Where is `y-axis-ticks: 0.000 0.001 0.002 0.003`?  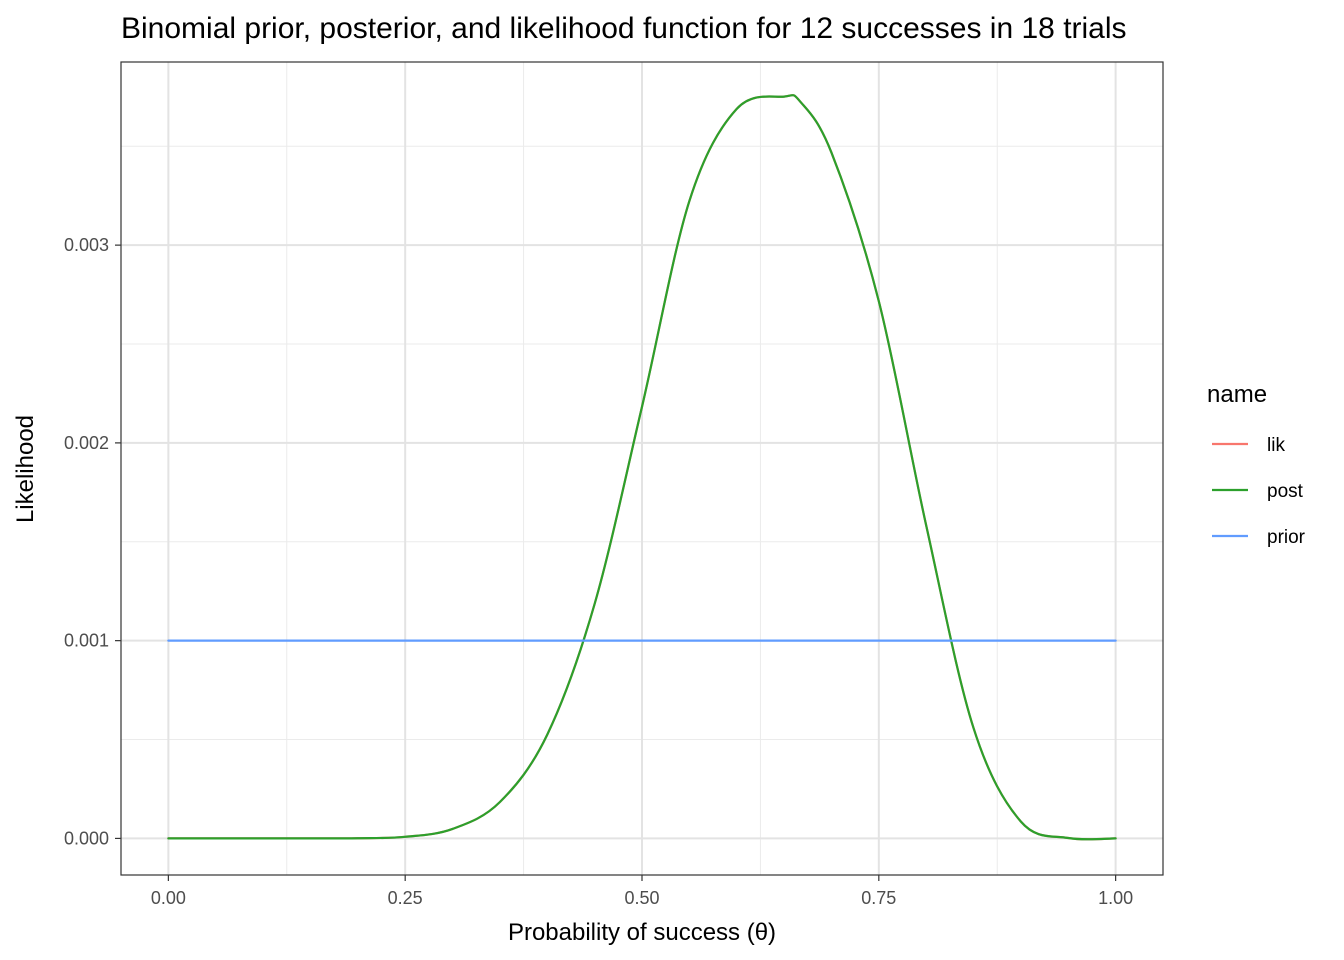
y-axis-ticks: 0.000 0.001 0.002 0.003 is located at coordinates (92, 541).